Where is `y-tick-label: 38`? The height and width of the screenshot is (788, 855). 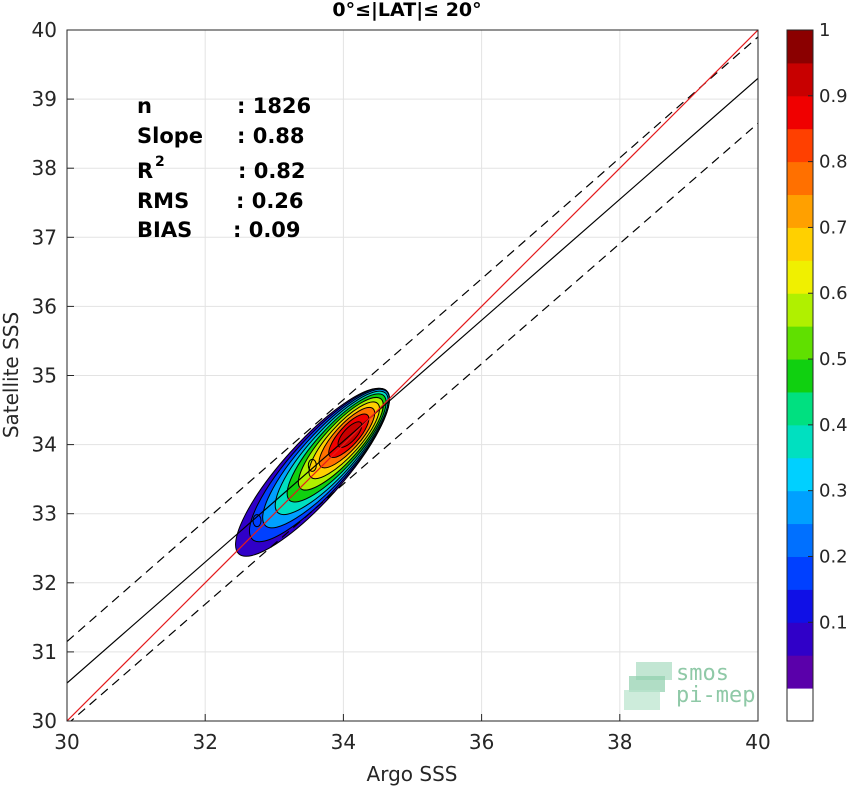 y-tick-label: 38 is located at coordinates (44, 168).